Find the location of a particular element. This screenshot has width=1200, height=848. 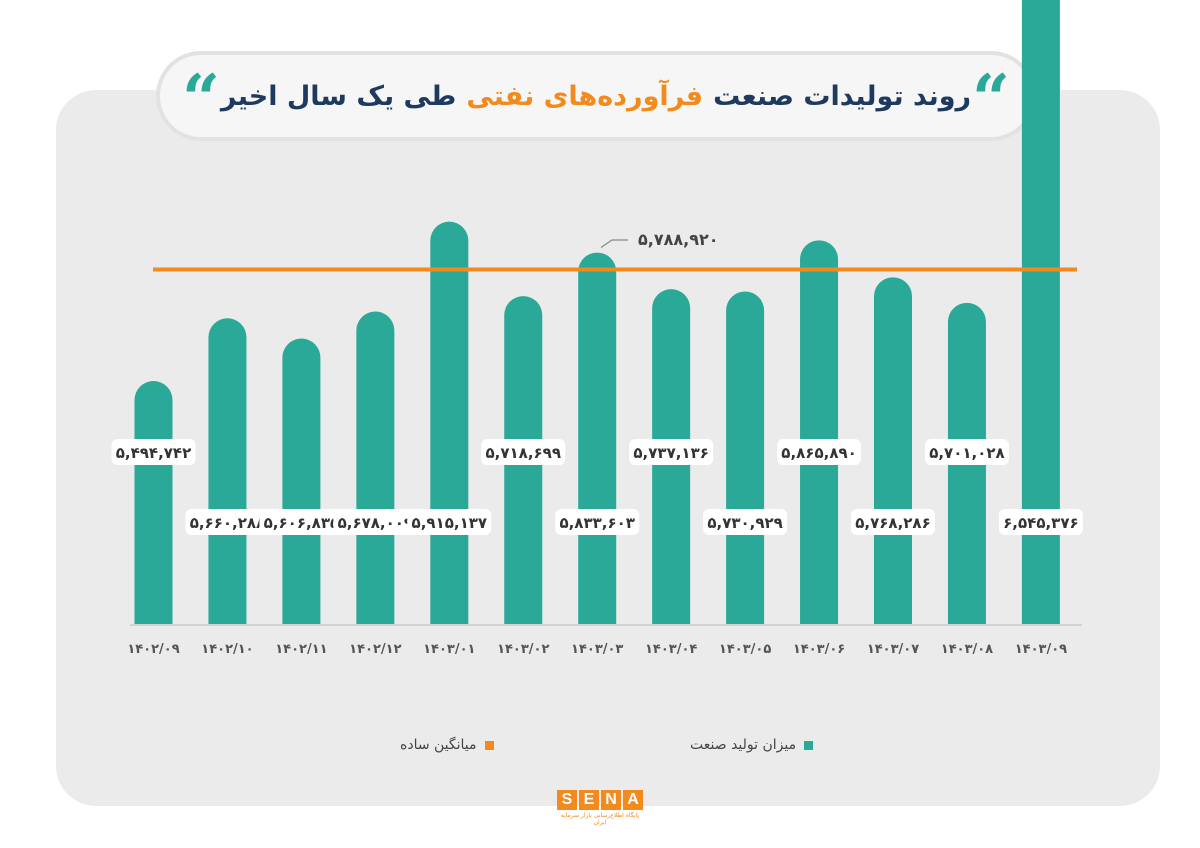

title-part-3: طی یک سال اخیر is located at coordinates (338, 96).